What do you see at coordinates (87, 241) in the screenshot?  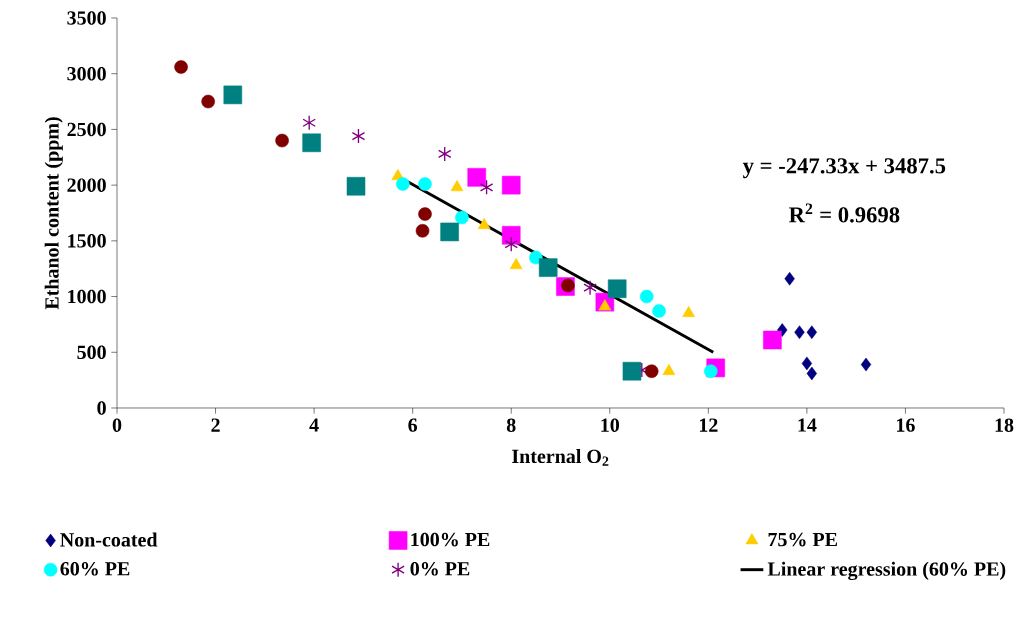 I see `y-tick-label: 1500` at bounding box center [87, 241].